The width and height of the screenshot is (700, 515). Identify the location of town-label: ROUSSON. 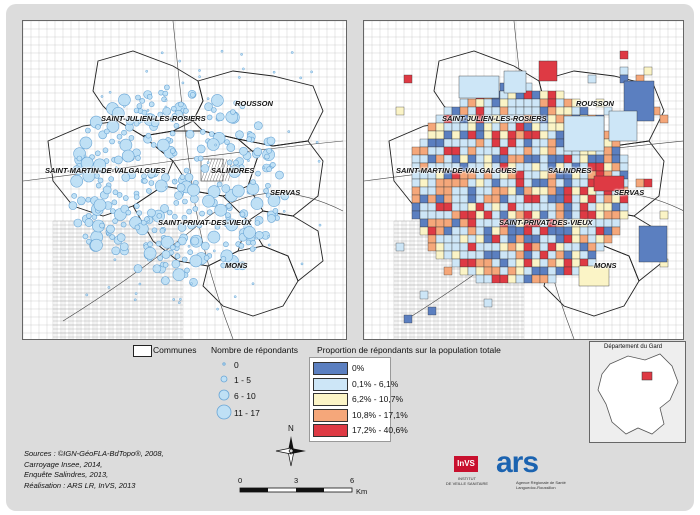
(595, 103).